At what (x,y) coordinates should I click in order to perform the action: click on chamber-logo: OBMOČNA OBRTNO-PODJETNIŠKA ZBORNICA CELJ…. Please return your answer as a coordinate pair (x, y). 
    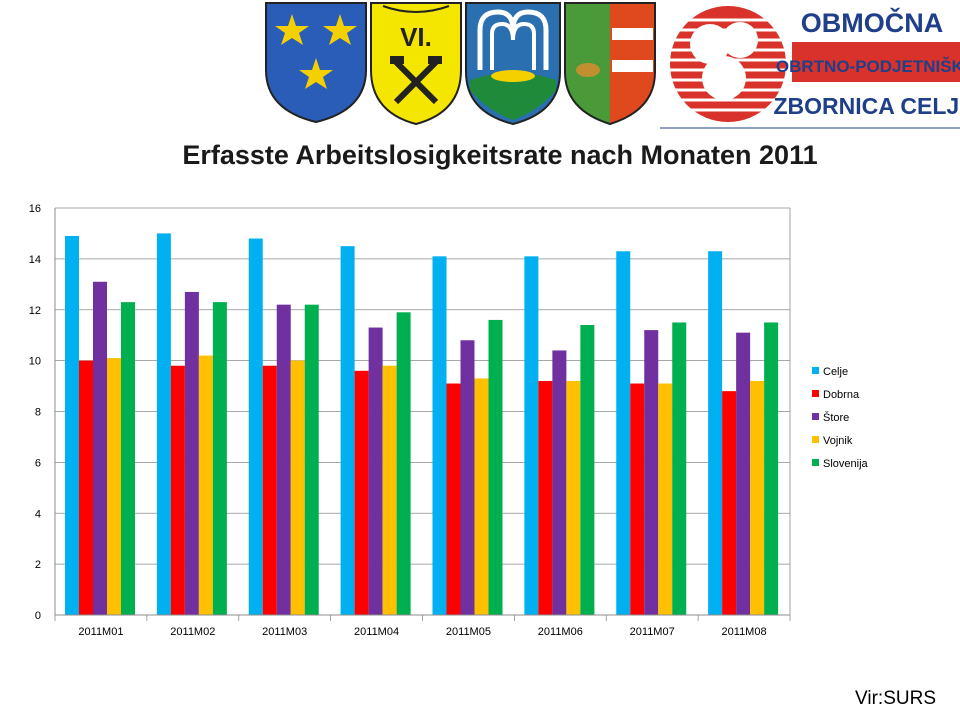
    Looking at the image, I should click on (810, 67).